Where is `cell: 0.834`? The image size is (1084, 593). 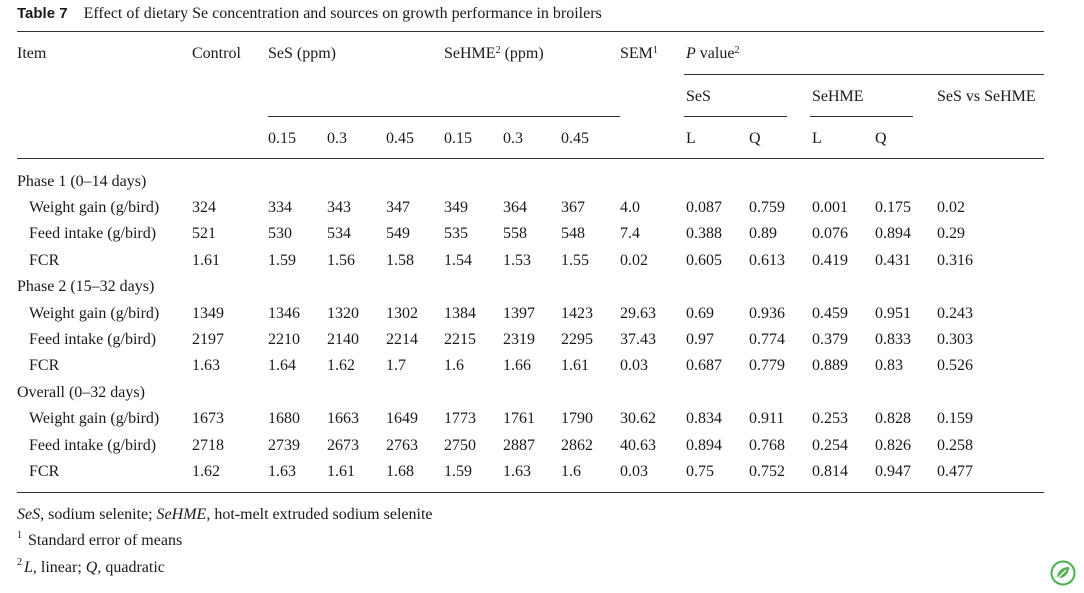
cell: 0.834 is located at coordinates (704, 418).